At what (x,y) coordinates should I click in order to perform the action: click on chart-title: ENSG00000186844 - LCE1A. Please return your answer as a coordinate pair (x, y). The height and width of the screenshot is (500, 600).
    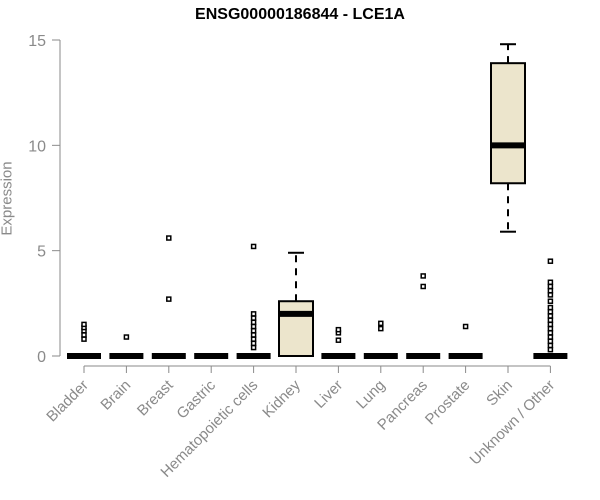
    Looking at the image, I should click on (300, 14).